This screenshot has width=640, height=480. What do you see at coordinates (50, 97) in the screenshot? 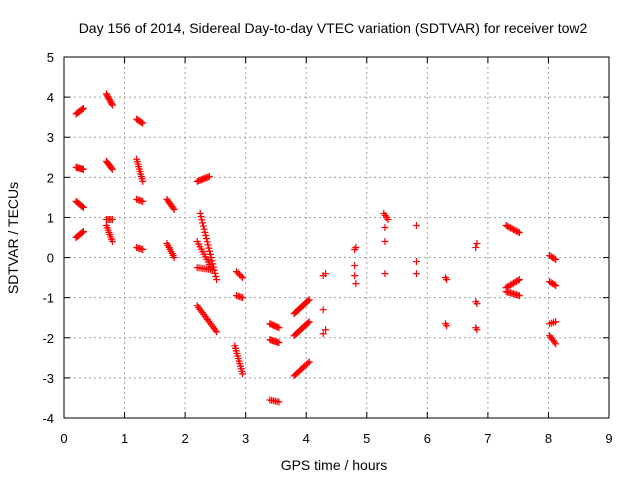
I see `y-tick-label: 4` at bounding box center [50, 97].